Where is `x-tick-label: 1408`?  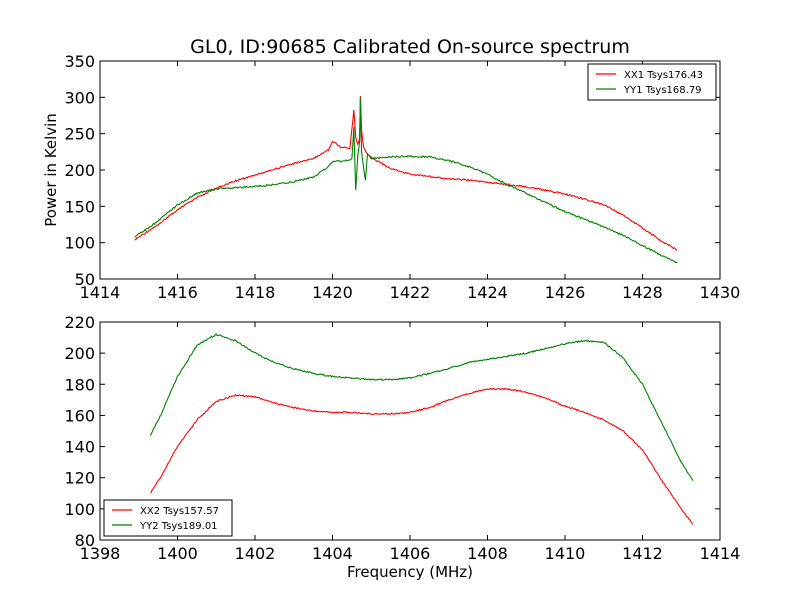 x-tick-label: 1408 is located at coordinates (487, 553).